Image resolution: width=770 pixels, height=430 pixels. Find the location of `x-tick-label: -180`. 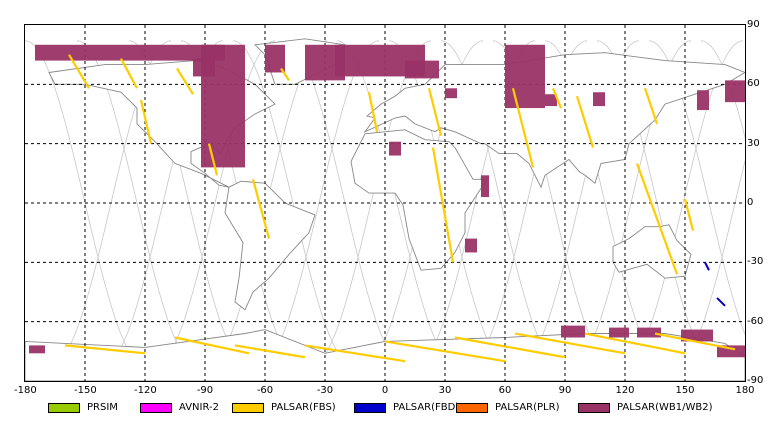

x-tick-label: -180 is located at coordinates (25, 390).